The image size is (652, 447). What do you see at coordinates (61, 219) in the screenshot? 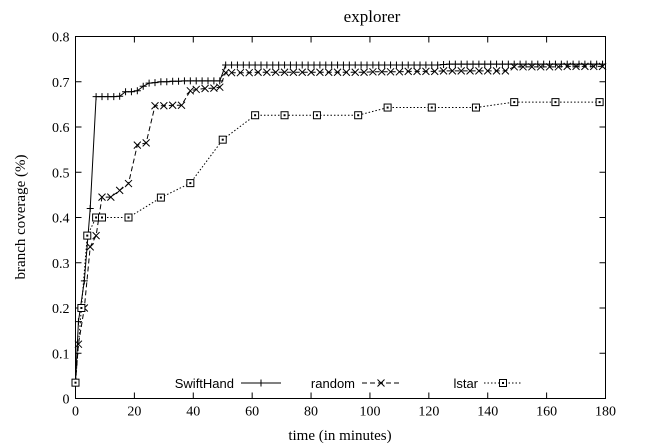
I see `y-tick-label: 0.4` at bounding box center [61, 219].